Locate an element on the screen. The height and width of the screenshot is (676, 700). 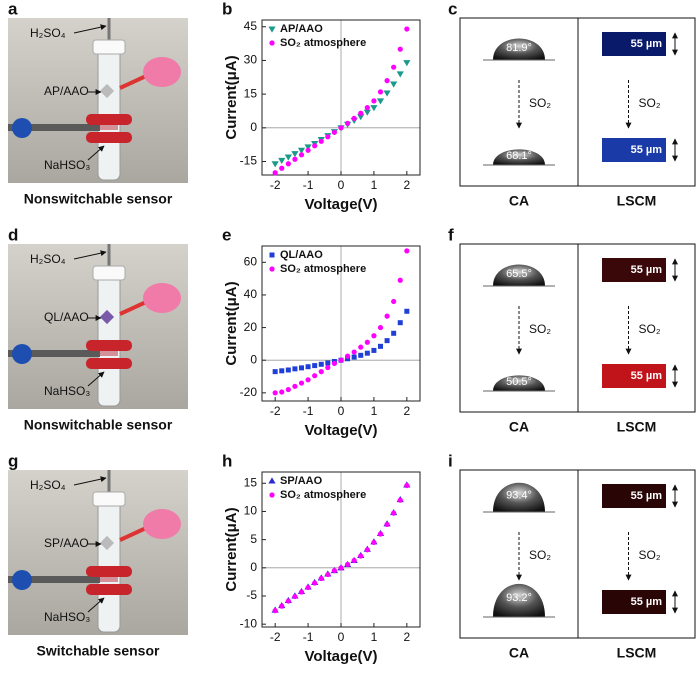
y-tick-label: -15 is located at coordinates (249, 161).